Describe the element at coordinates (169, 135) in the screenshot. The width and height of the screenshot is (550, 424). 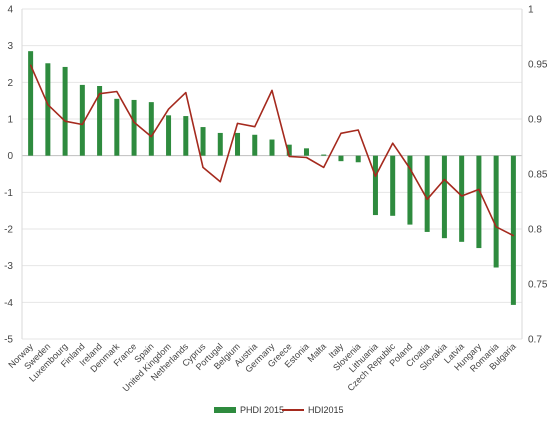
I see `bar-united-kingdom` at that location.